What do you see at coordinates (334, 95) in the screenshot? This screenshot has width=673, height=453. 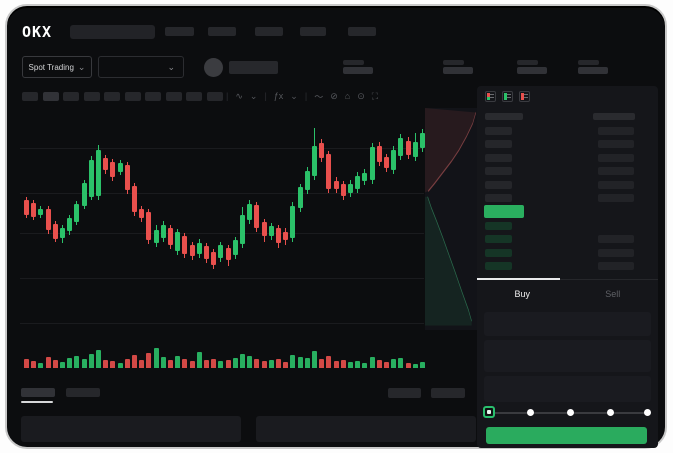 I see `draw-tool-icon: ⊘` at bounding box center [334, 95].